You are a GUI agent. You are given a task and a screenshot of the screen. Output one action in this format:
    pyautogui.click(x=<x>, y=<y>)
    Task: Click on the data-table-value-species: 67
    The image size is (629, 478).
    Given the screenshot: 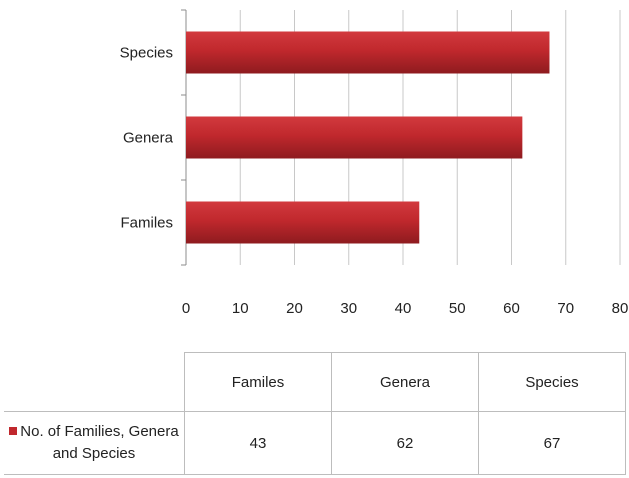 What is the action you would take?
    pyautogui.click(x=552, y=443)
    